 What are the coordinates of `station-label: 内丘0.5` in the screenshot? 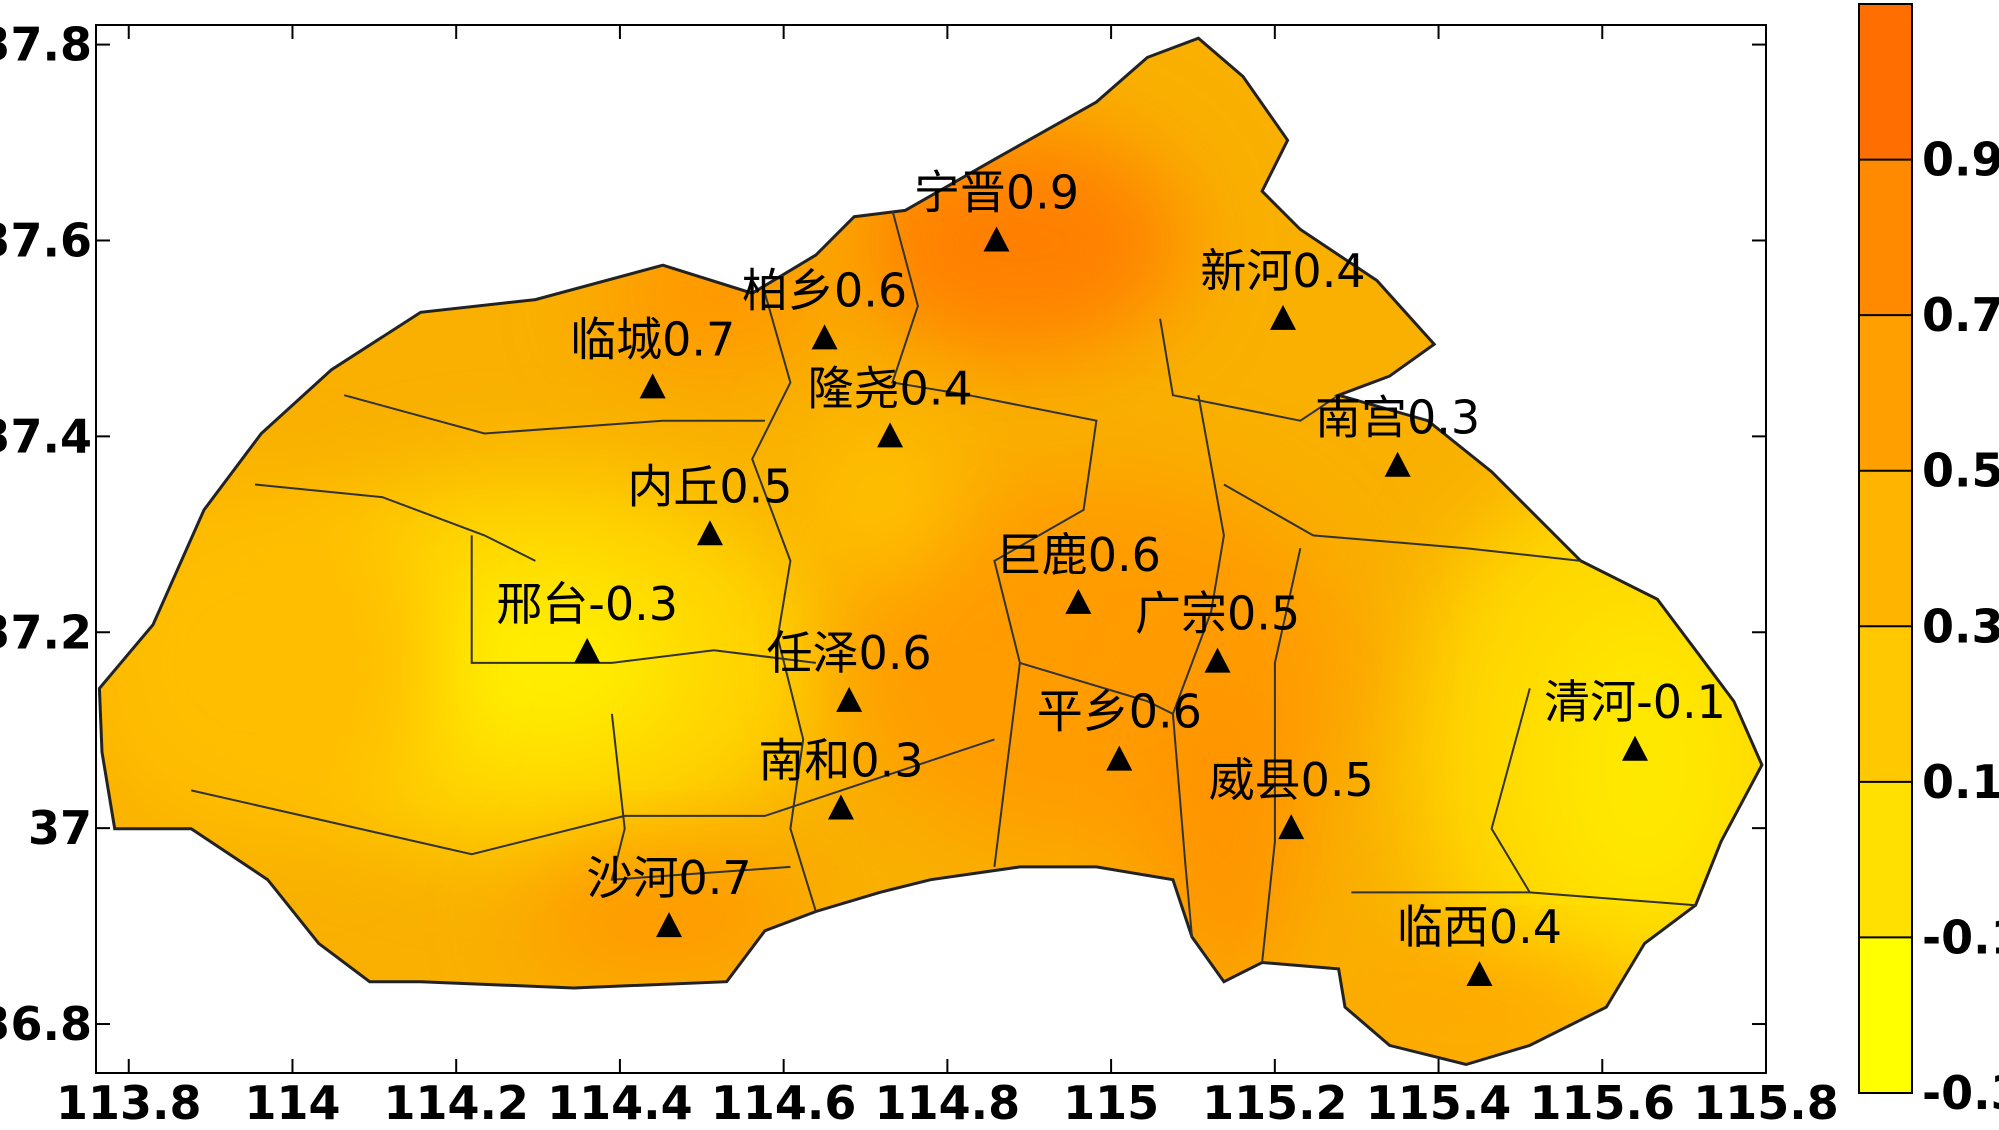 It's located at (709, 486).